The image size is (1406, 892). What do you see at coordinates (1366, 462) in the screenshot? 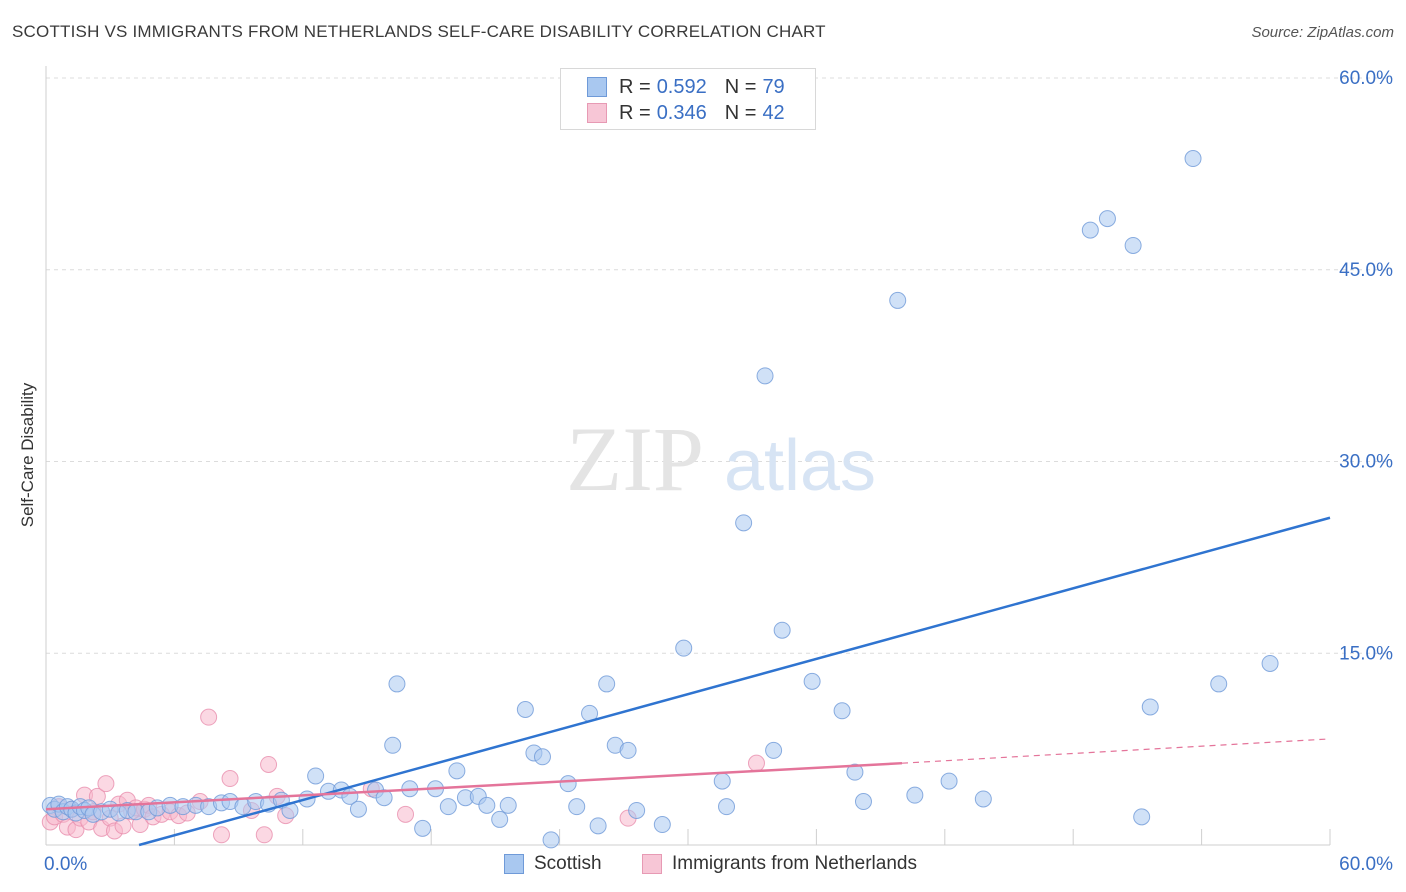
I see `y-tick-label: 30.0%` at bounding box center [1366, 462].